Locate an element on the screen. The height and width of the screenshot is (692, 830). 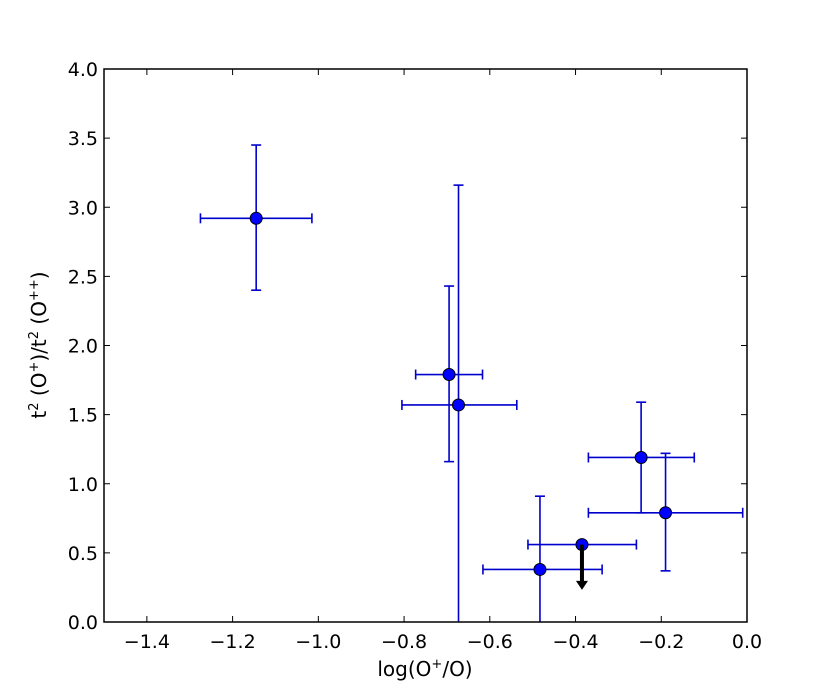
x-axis-label: log(O+/O) is located at coordinates (424, 669).